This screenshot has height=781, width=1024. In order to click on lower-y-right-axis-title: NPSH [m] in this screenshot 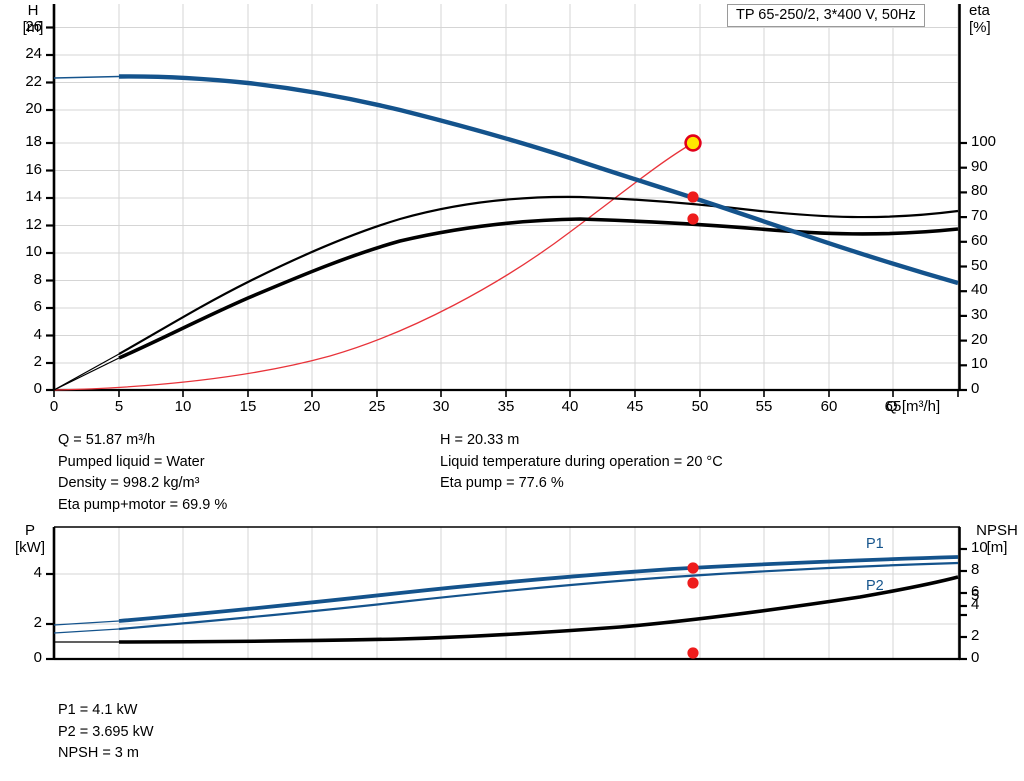, I will do `click(996, 539)`.